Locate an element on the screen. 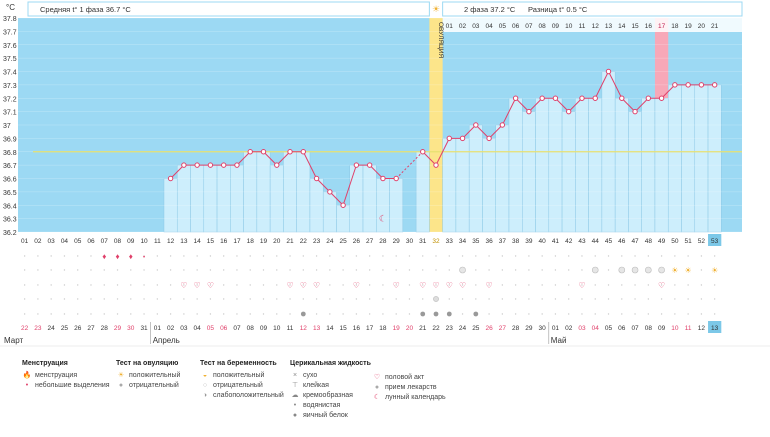 The image size is (770, 437). y-tick-label: 36.9 is located at coordinates (10, 139).